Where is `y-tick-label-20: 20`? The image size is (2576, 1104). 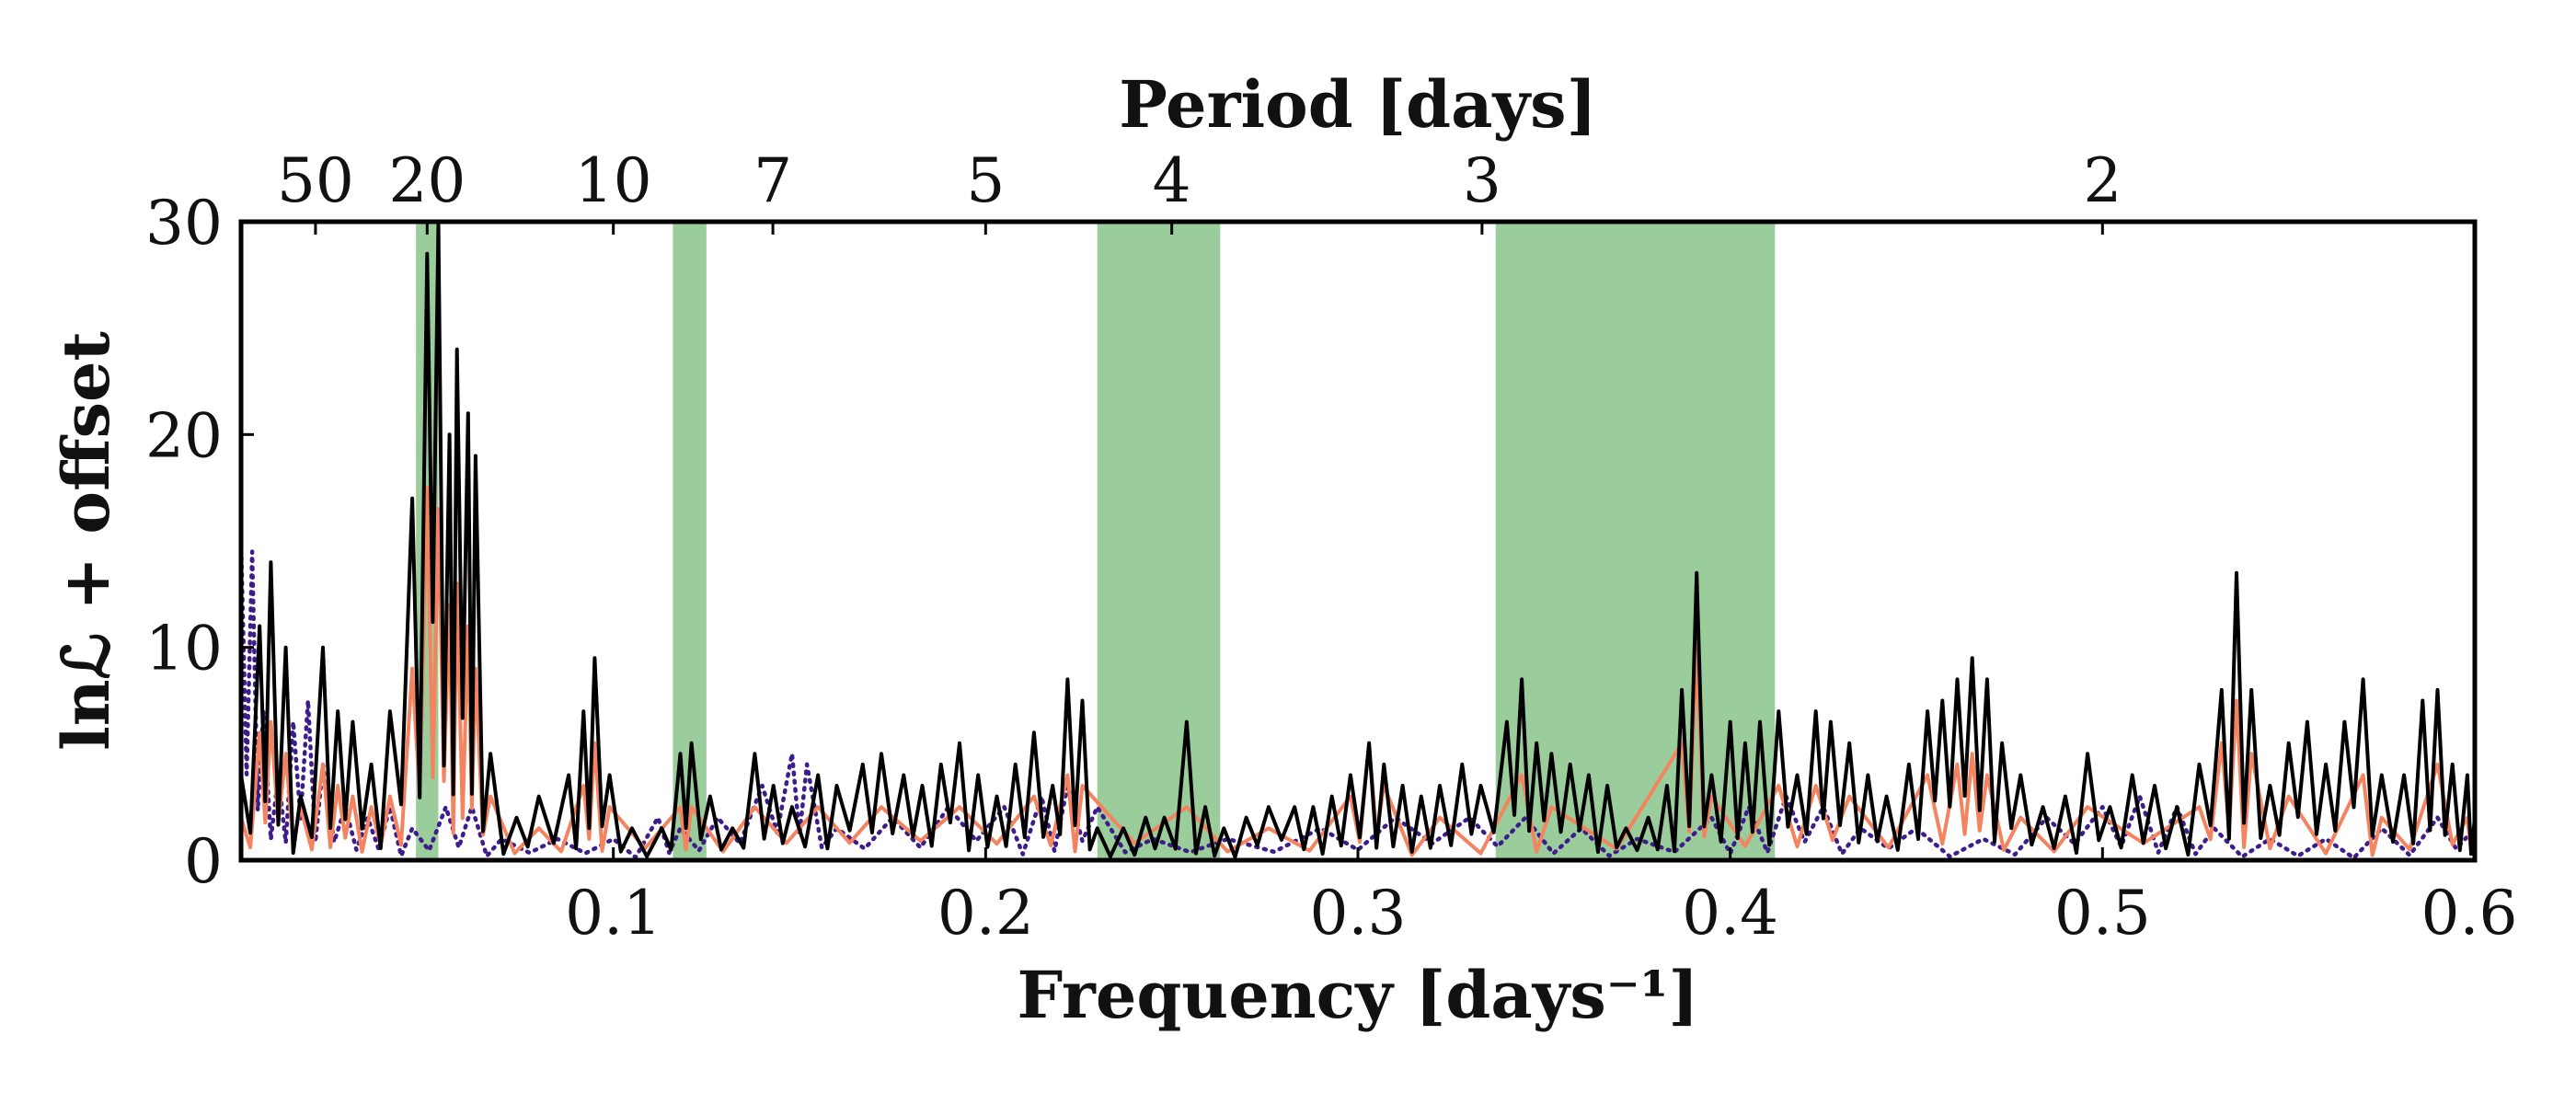
y-tick-label-20: 20 is located at coordinates (184, 435).